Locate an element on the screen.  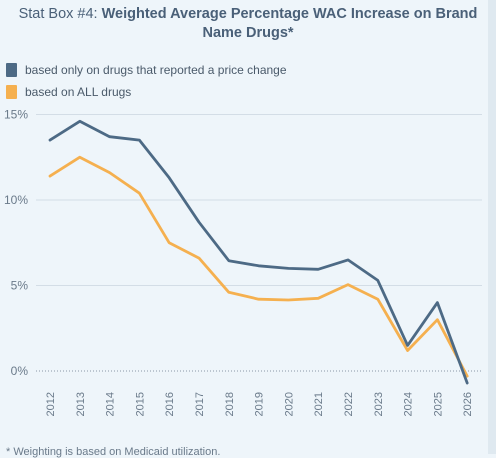
x-tick-label: 2023 is located at coordinates (379, 404).